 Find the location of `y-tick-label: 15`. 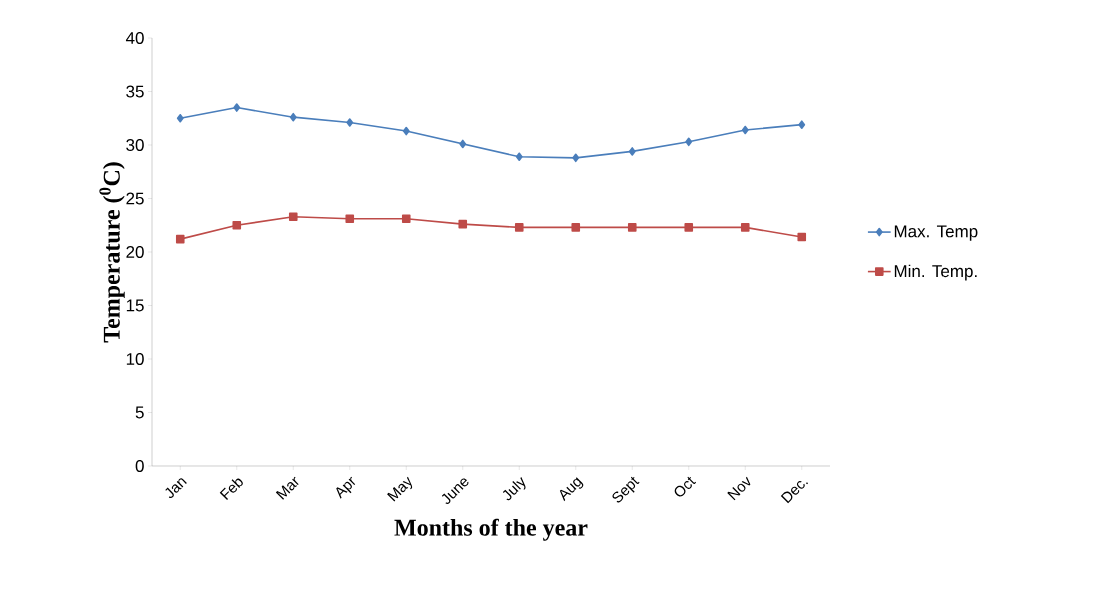

y-tick-label: 15 is located at coordinates (135, 305).